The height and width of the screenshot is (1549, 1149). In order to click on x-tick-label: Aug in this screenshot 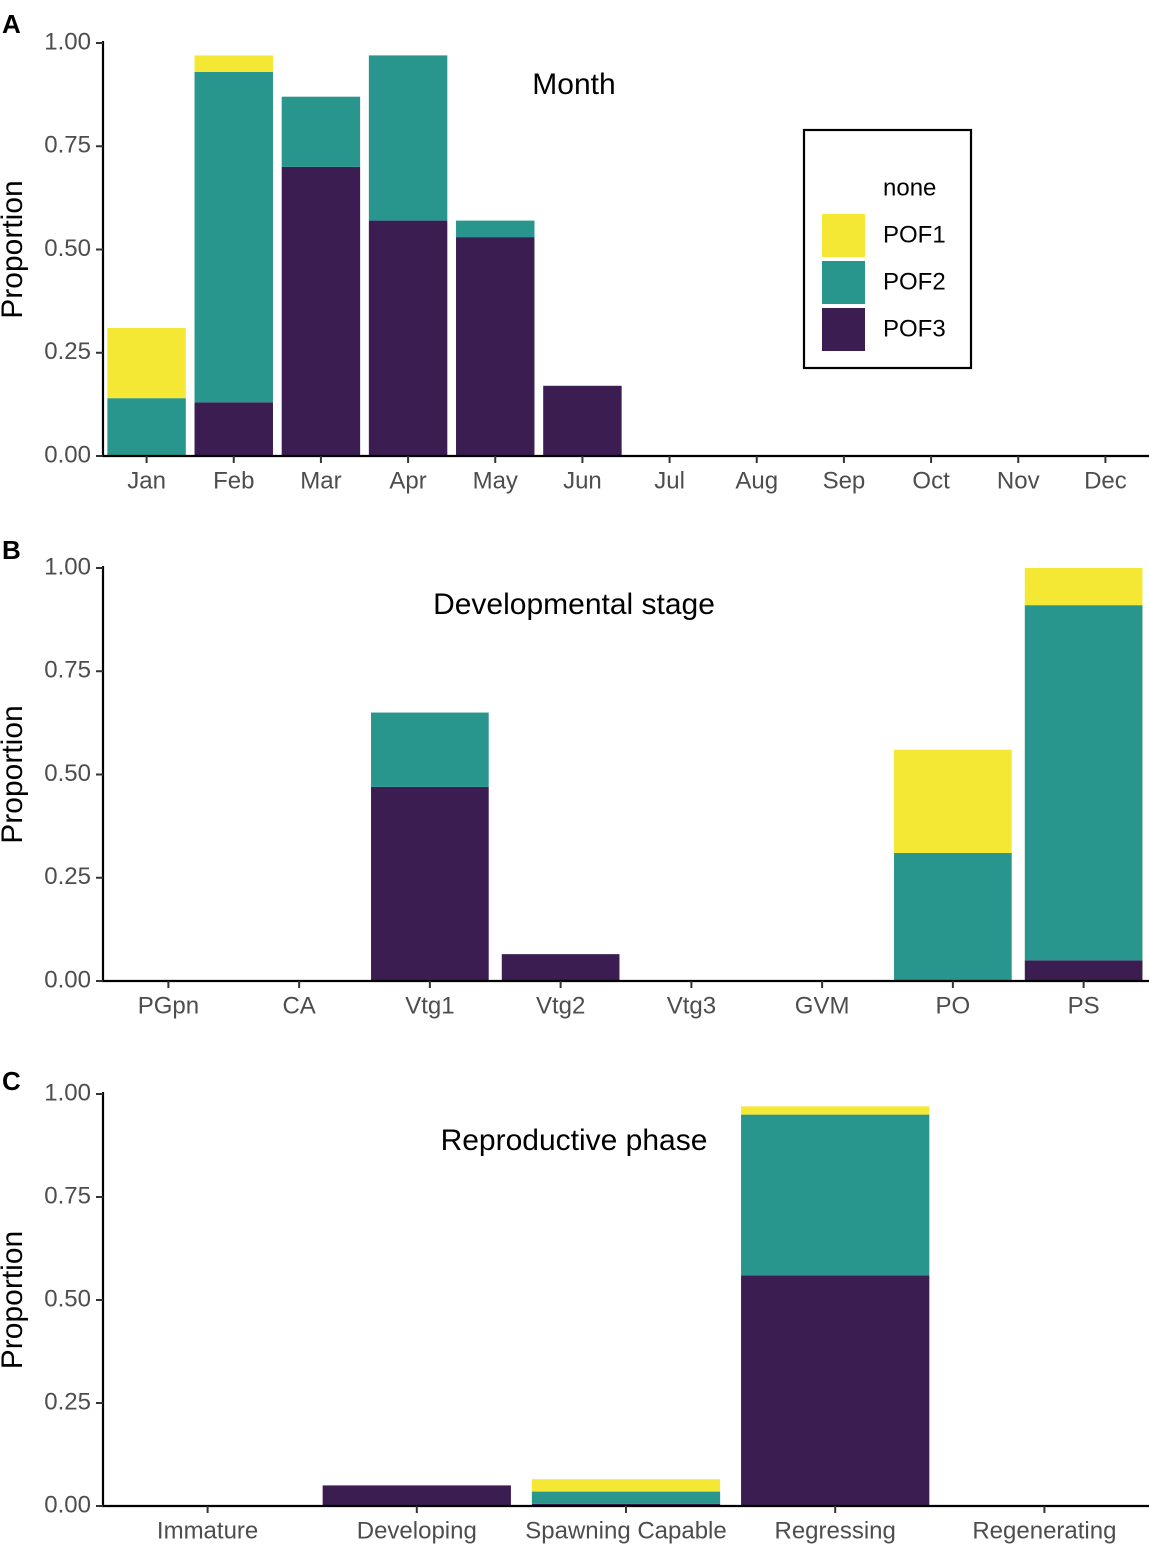, I will do `click(756, 480)`.